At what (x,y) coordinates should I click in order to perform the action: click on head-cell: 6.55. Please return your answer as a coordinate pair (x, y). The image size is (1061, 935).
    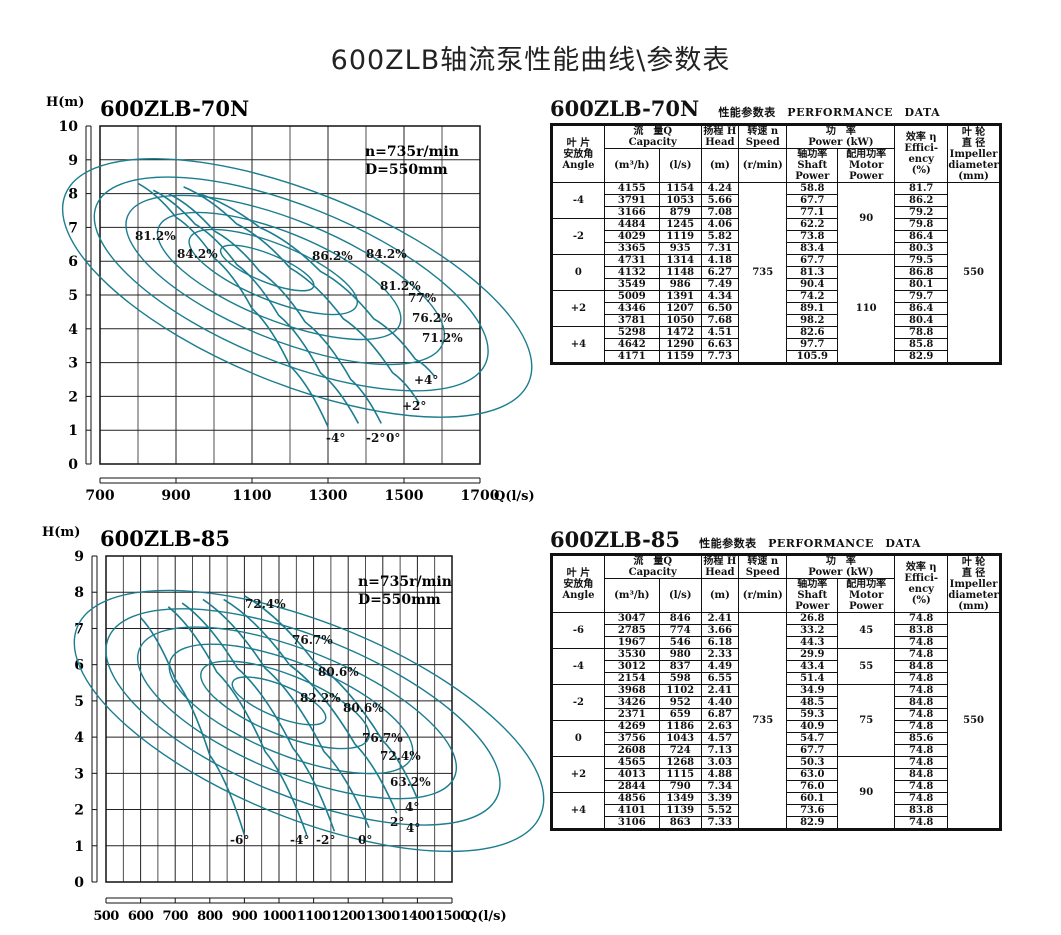
    Looking at the image, I should click on (720, 678).